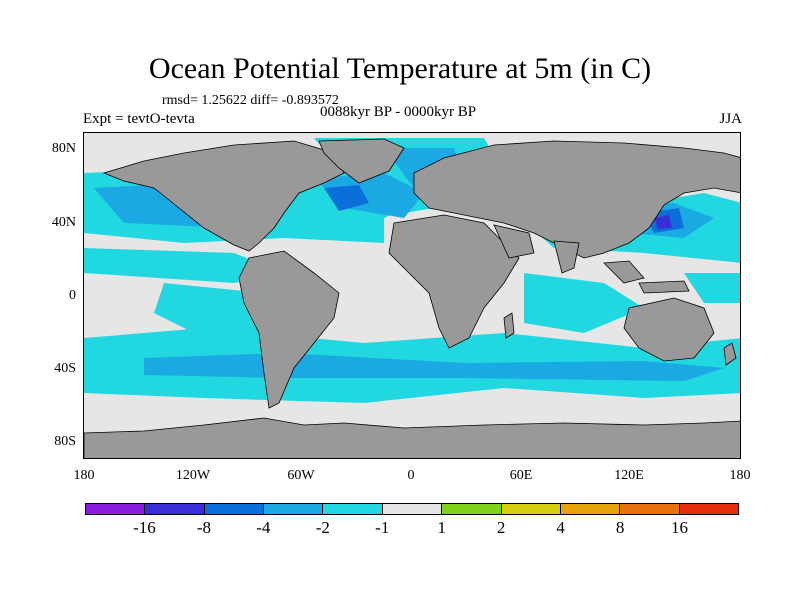  I want to click on lat-label-40s: 40S, so click(65, 368).